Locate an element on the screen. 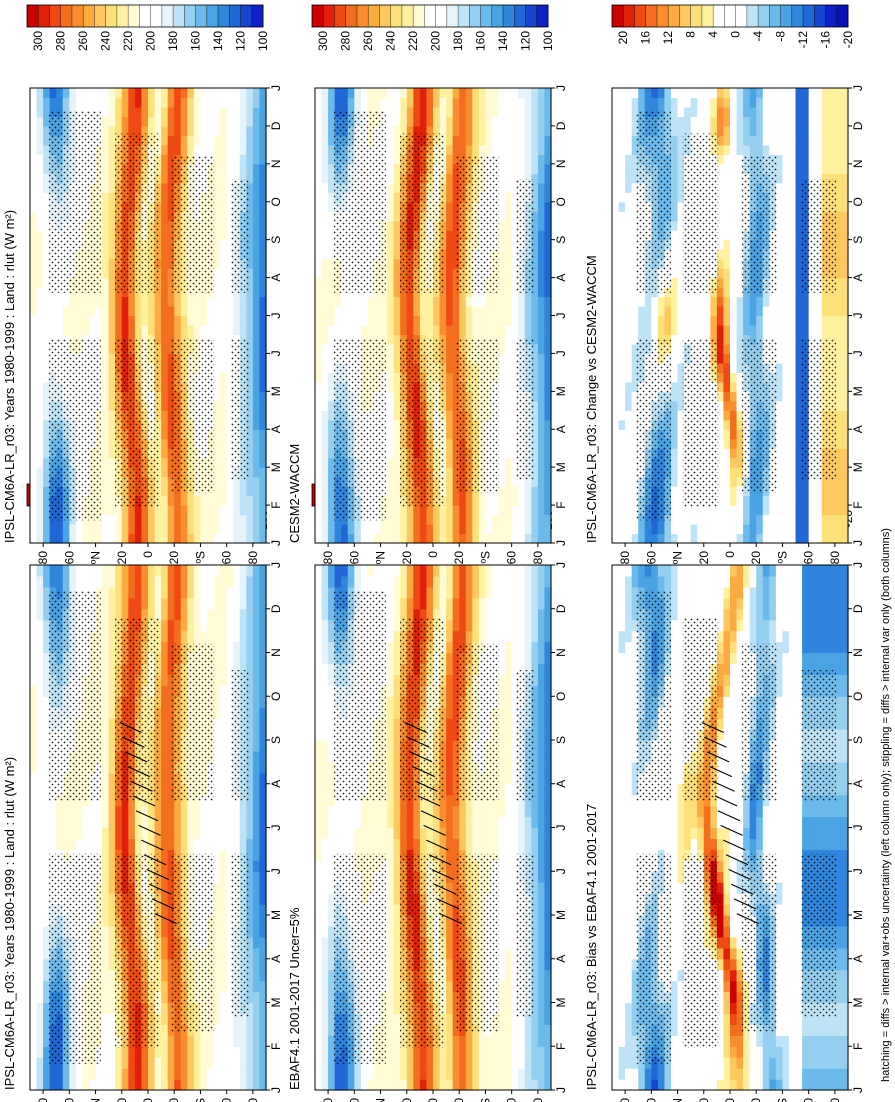 The width and height of the screenshot is (895, 1102). colorbar-tick-label: 140 is located at coordinates (218, 41).